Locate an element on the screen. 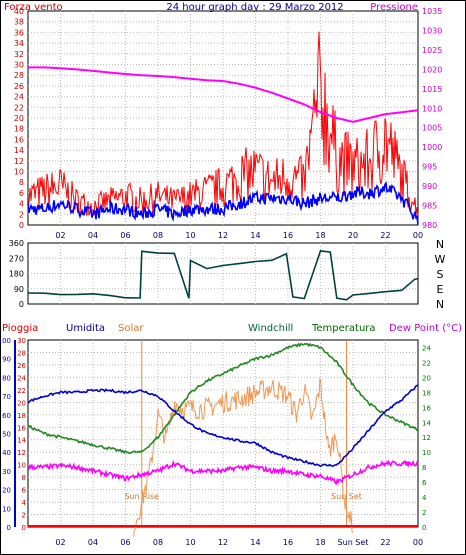  temperature-tick-label: 4 is located at coordinates (424, 498).